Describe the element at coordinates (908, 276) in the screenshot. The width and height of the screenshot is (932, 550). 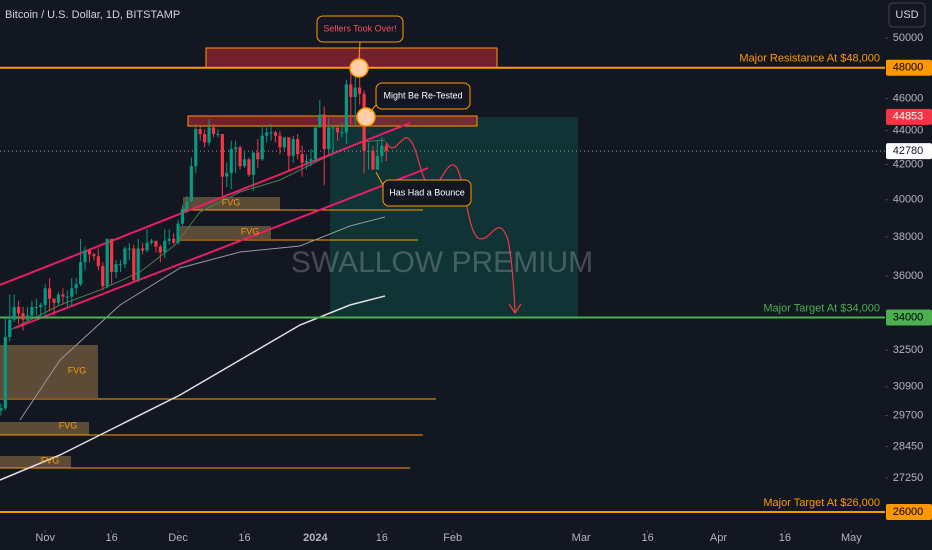
I see `y-tick-label: 36000` at that location.